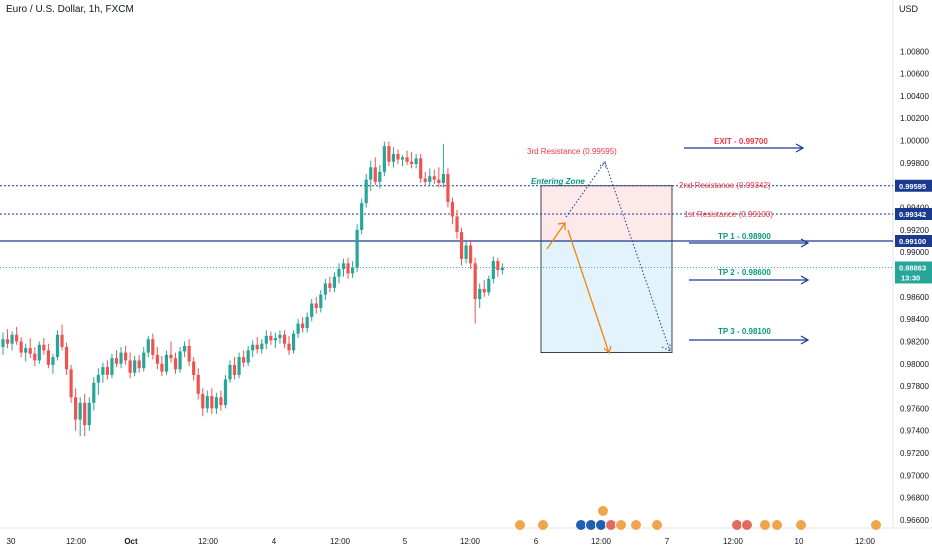 Image resolution: width=932 pixels, height=550 pixels. I want to click on economic-event-icons, so click(698, 518).